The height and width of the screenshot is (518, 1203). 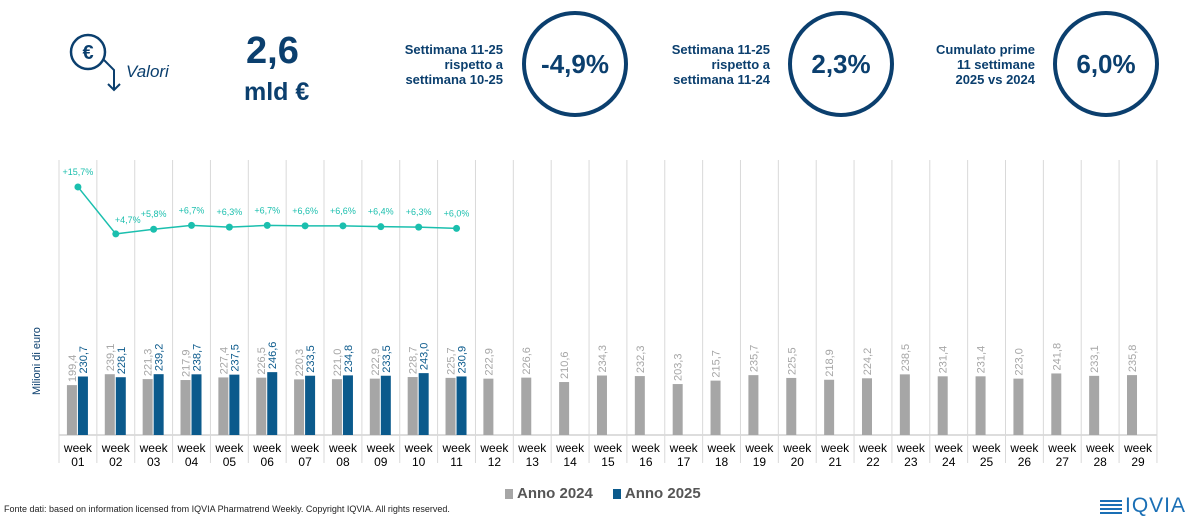 What do you see at coordinates (1095, 359) in the screenshot?
I see `data-label: 233,1` at bounding box center [1095, 359].